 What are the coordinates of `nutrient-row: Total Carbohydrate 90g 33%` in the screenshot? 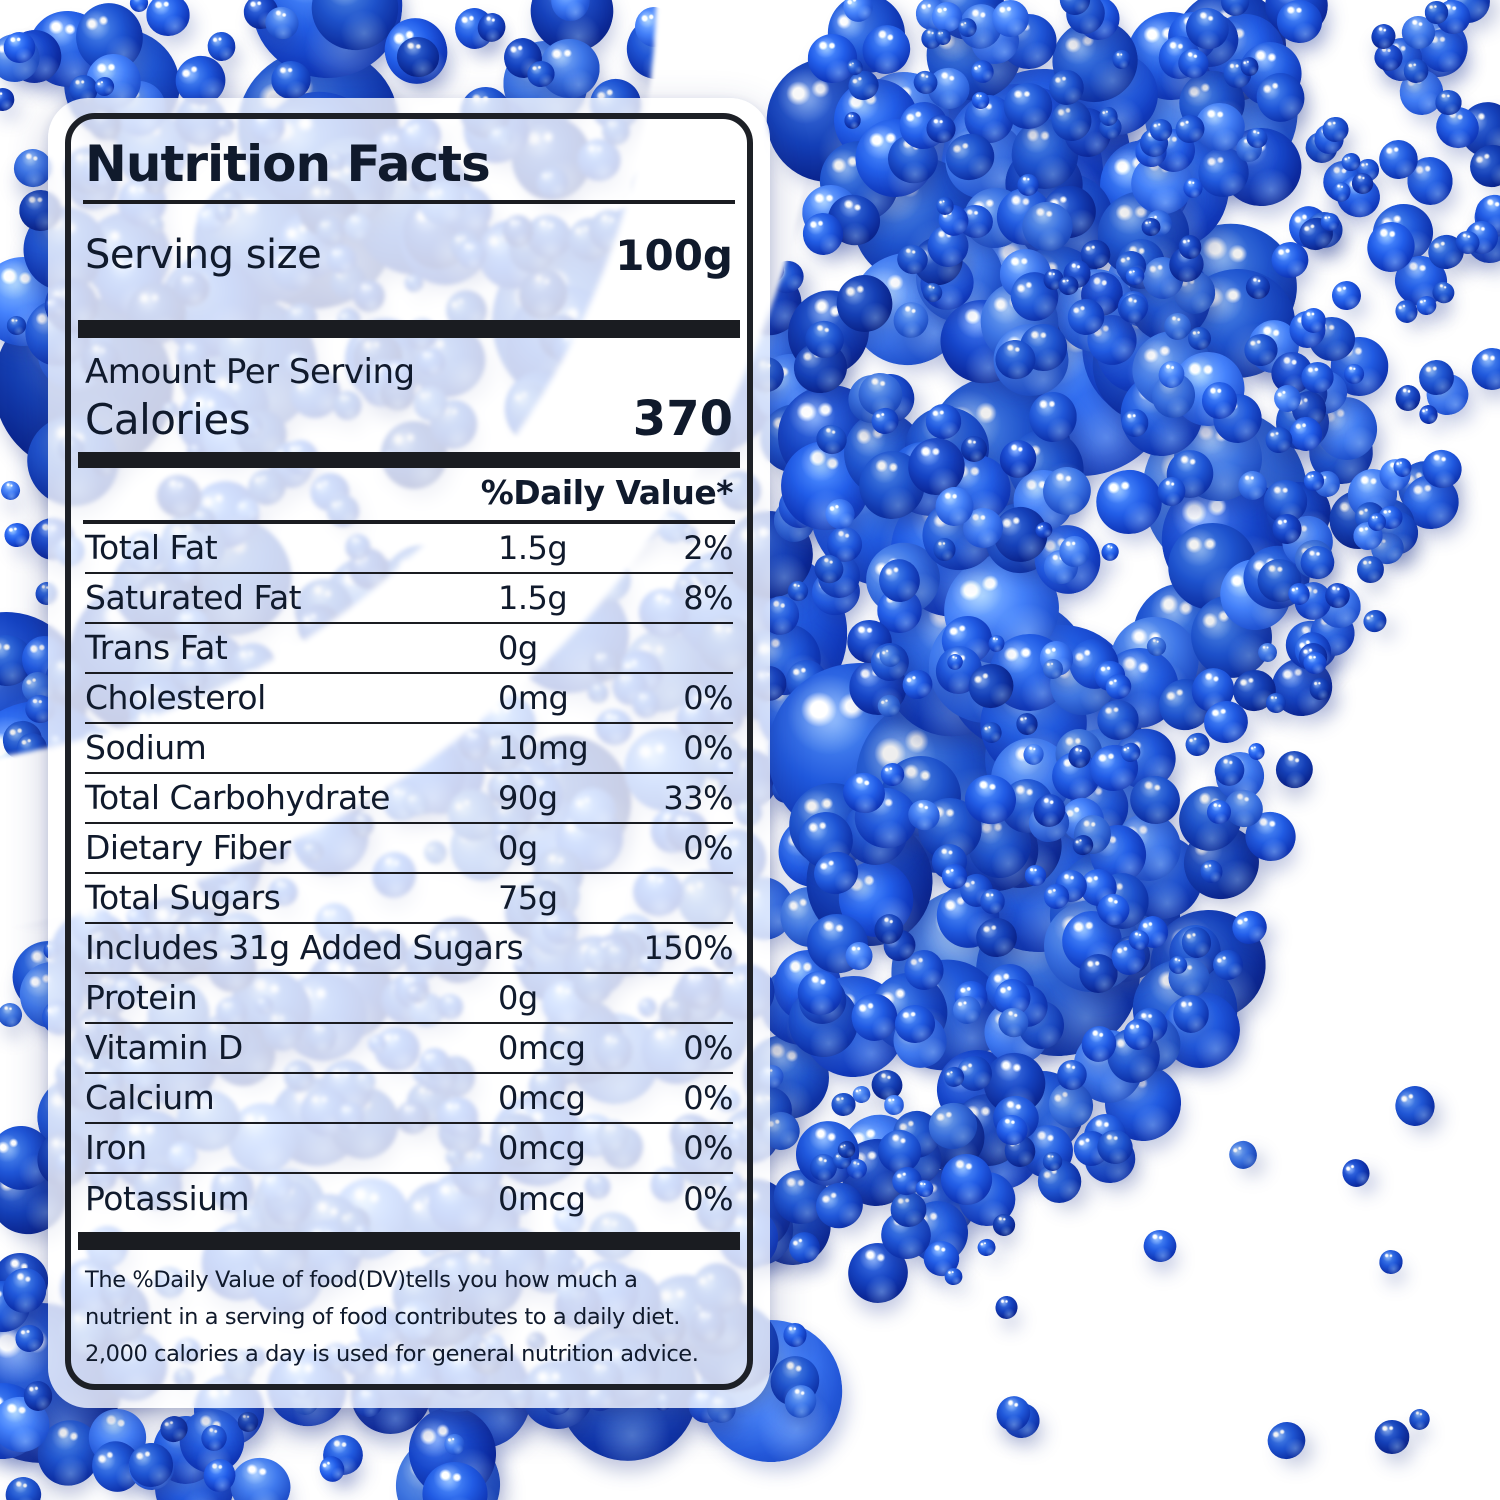 It's located at (409, 799).